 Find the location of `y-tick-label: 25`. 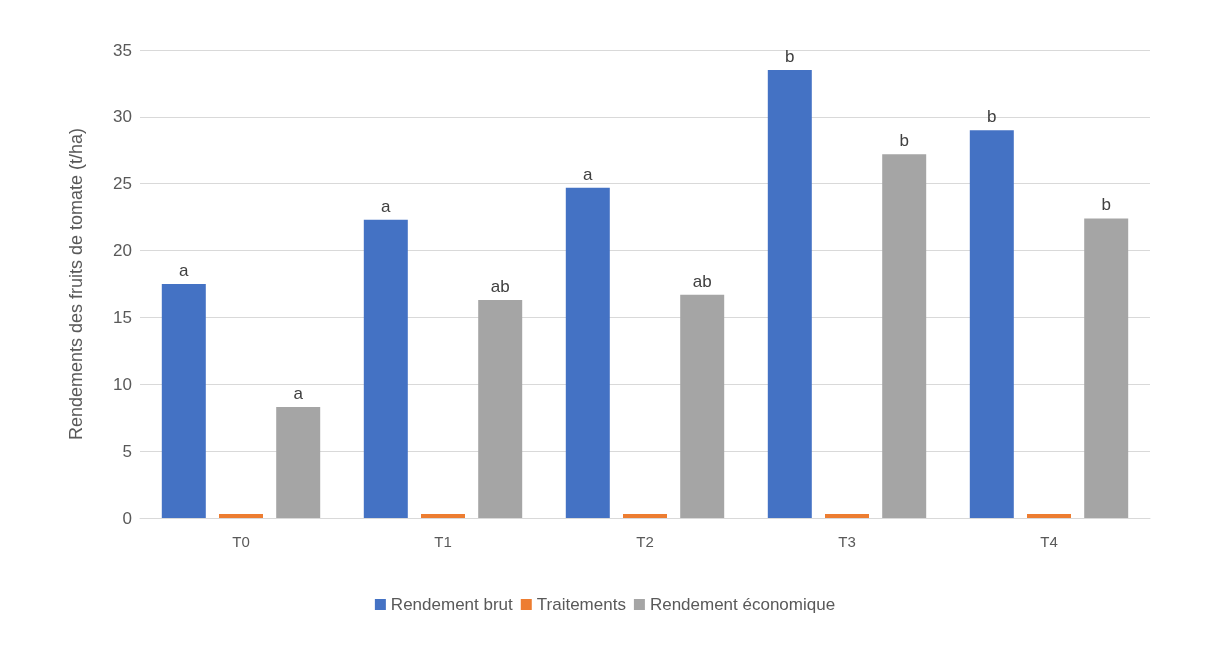

y-tick-label: 25 is located at coordinates (122, 184).